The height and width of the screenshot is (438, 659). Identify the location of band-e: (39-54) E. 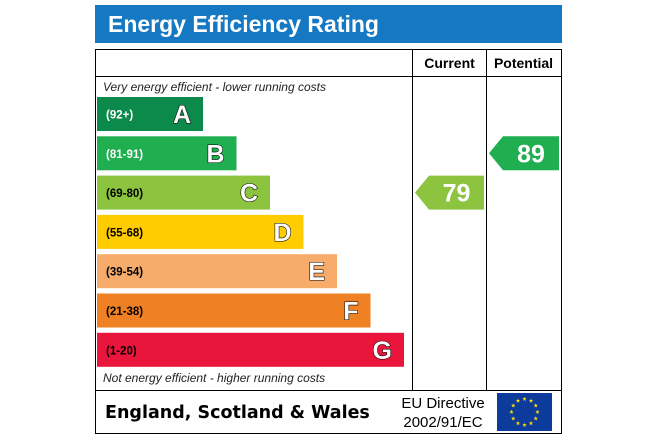
(217, 271).